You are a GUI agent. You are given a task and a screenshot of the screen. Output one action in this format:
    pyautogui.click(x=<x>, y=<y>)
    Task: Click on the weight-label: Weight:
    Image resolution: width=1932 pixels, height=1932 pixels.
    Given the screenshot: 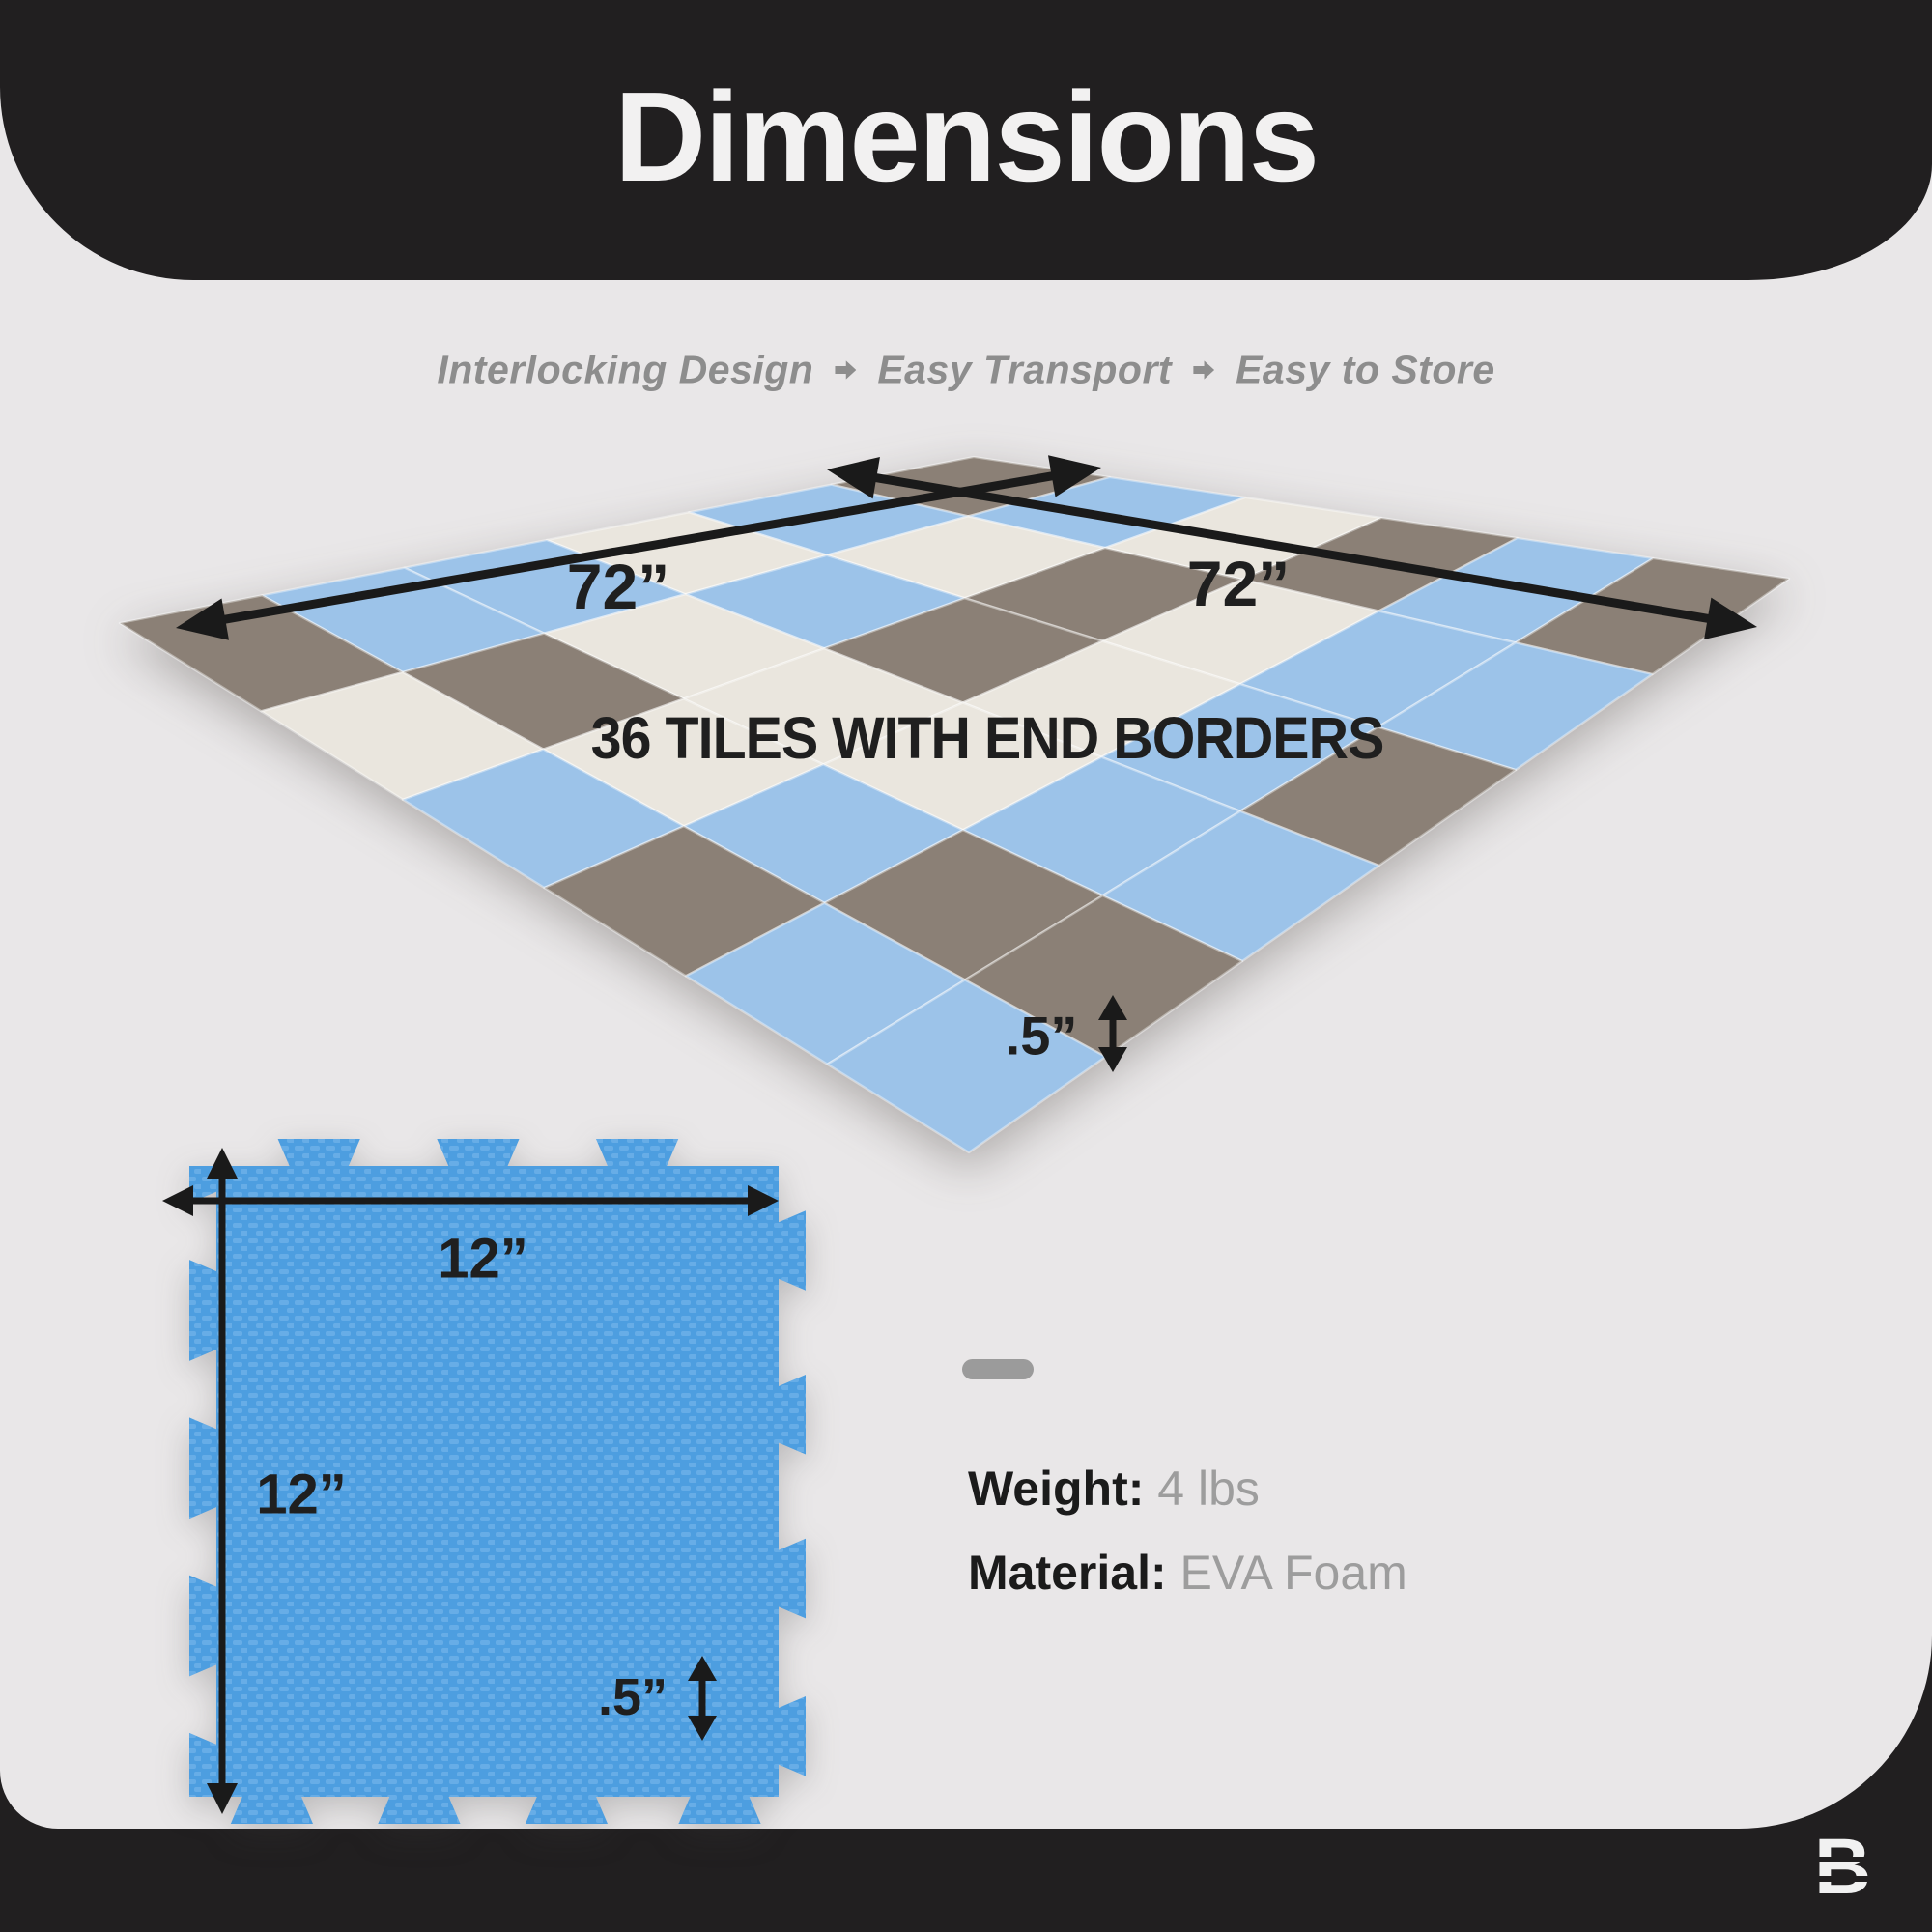 What is the action you would take?
    pyautogui.click(x=1056, y=1489)
    